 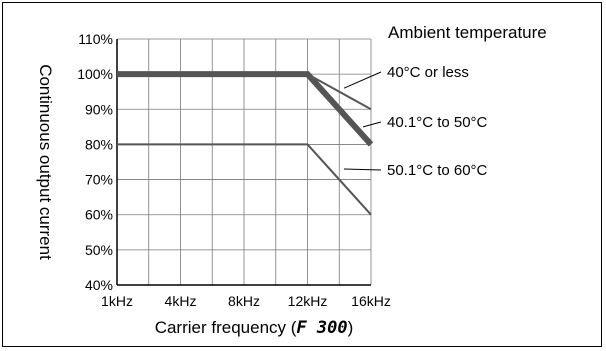 I want to click on x-axis-title: Carrier frequency (F 300), so click(x=254, y=328).